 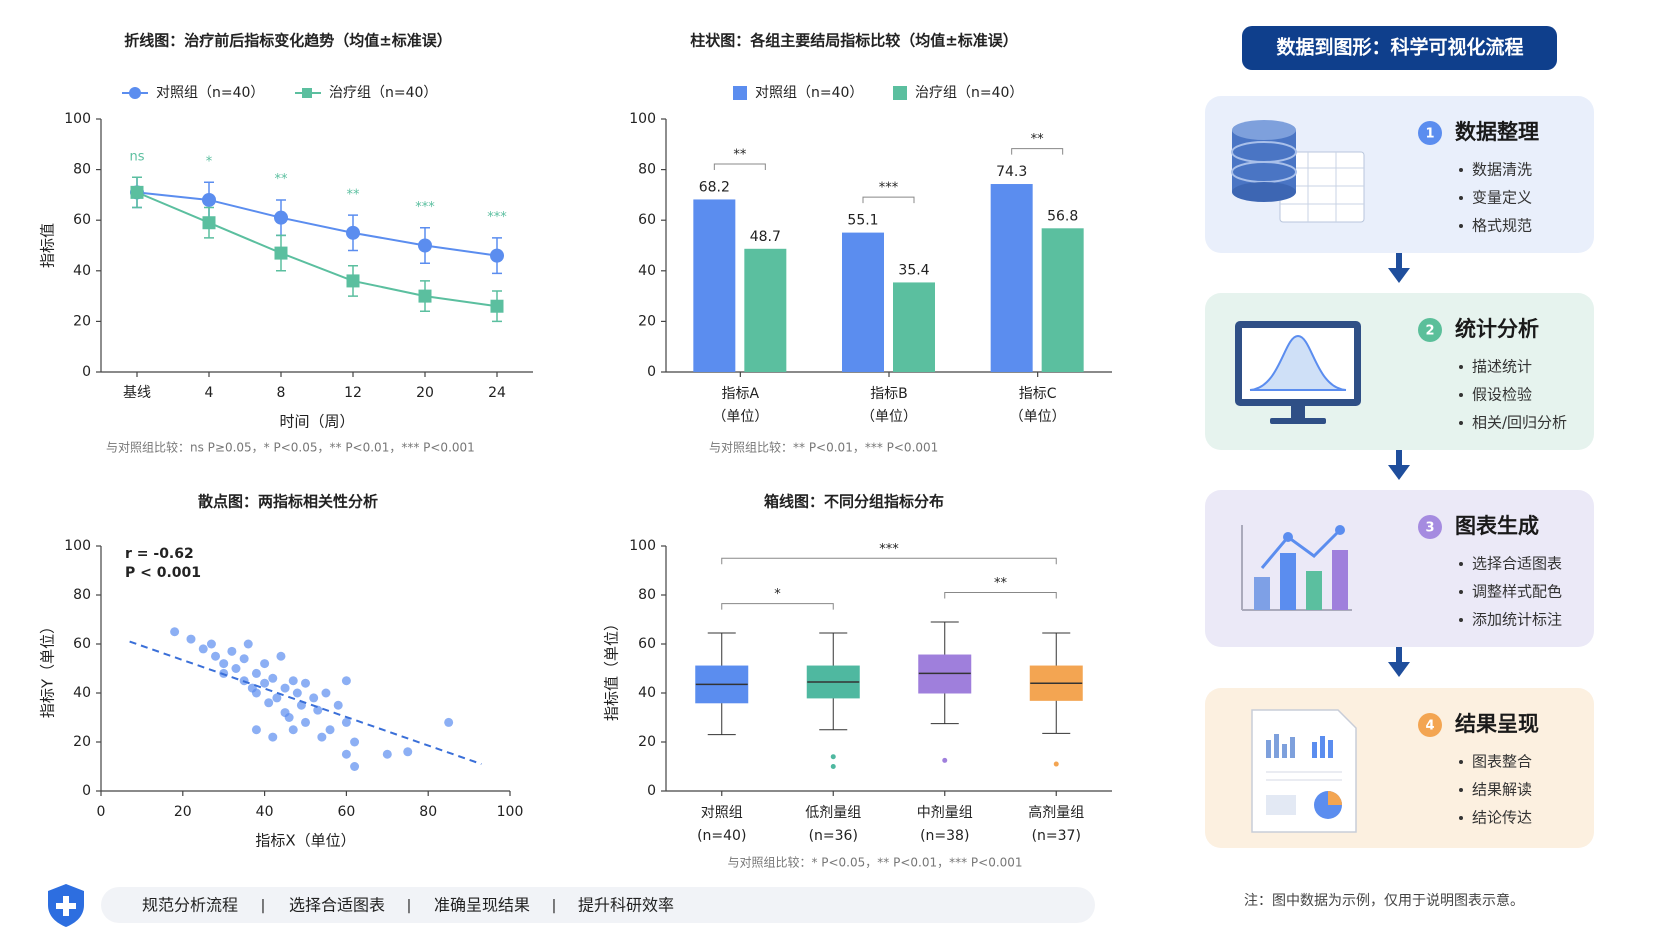 I want to click on step-item: 相关/回归分析, so click(x=1519, y=423).